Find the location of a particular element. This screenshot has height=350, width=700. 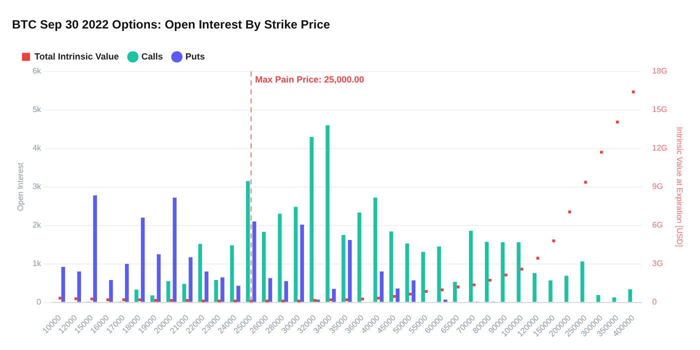

y2-tick-label: 12G is located at coordinates (660, 148).